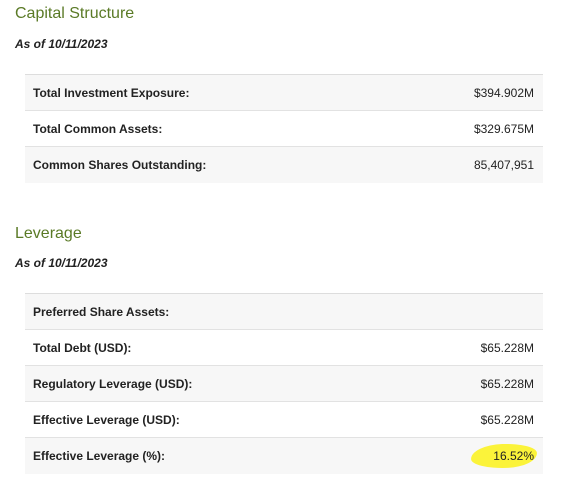  Describe the element at coordinates (61, 44) in the screenshot. I see `capital-structure-as-of: As of 10/11/2023` at that location.